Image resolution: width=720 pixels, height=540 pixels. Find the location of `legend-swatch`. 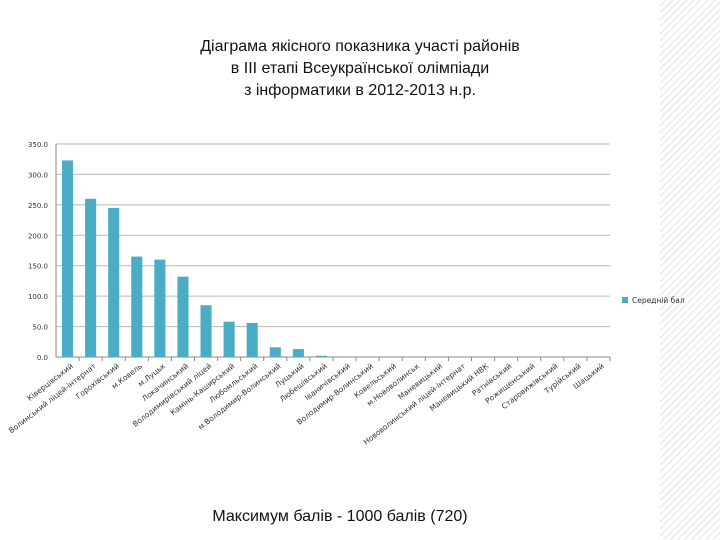

legend-swatch is located at coordinates (625, 300).